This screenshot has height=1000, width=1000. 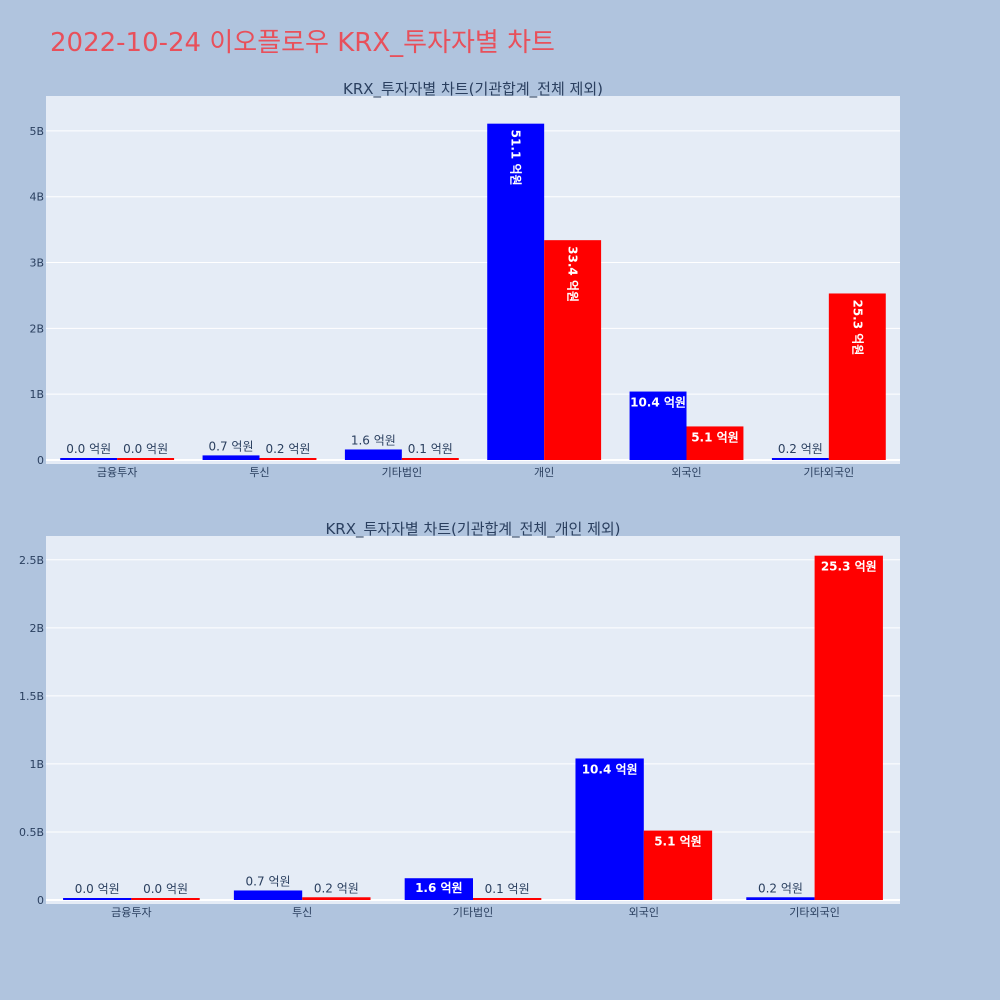 What do you see at coordinates (31, 696) in the screenshot?
I see `y-tick-label: 1.5B` at bounding box center [31, 696].